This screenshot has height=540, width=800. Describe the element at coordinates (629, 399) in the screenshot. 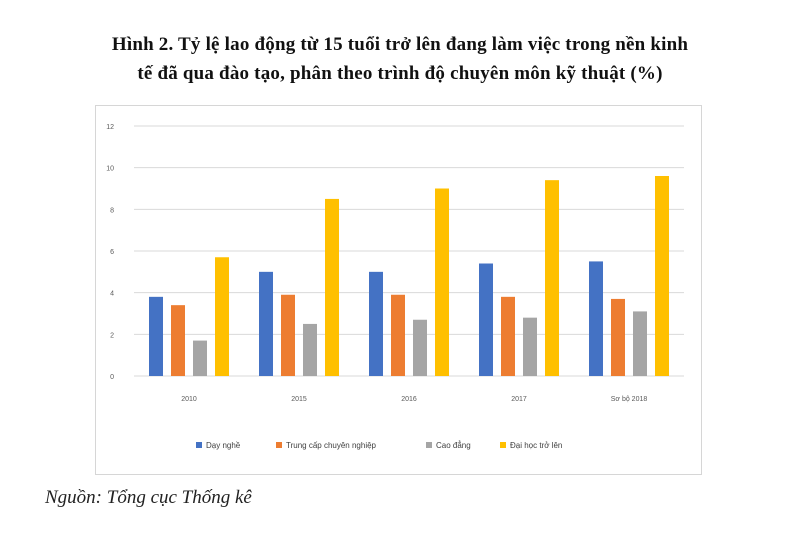

I see `x-tick-label: Sơ bộ 2018` at that location.